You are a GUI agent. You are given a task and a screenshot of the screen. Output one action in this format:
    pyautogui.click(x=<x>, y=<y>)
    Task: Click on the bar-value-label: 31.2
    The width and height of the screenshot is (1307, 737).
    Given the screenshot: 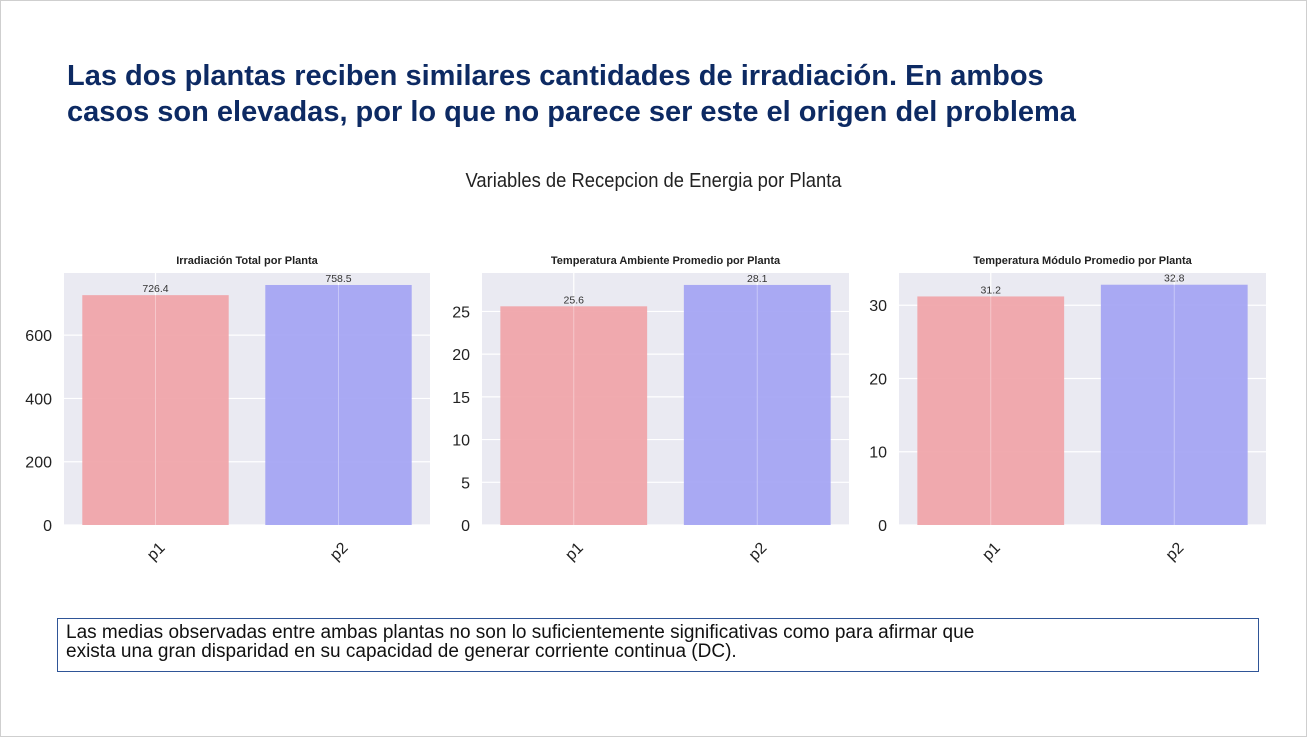 What is the action you would take?
    pyautogui.click(x=991, y=290)
    